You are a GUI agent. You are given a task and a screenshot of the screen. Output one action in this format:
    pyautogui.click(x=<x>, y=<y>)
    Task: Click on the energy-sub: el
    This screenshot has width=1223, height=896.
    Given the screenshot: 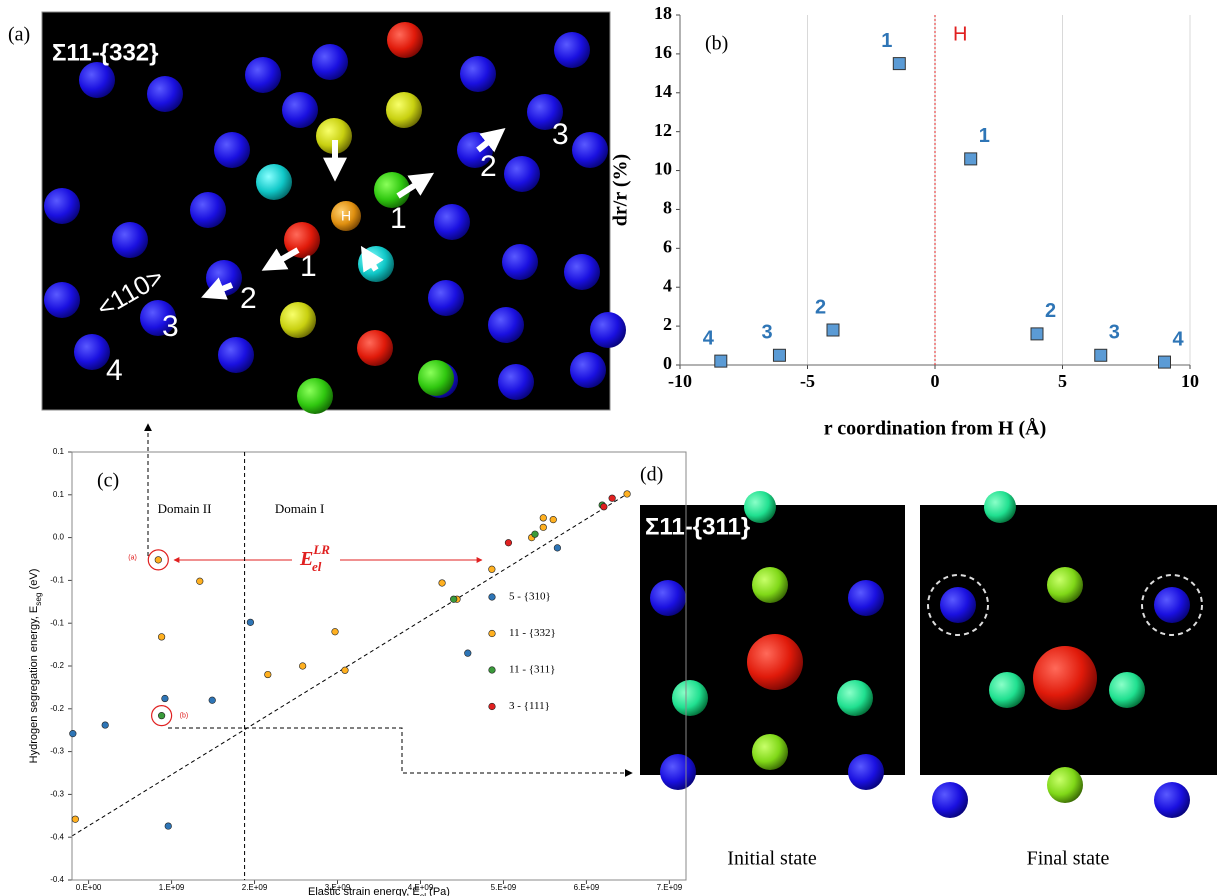 What is the action you would take?
    pyautogui.click(x=317, y=566)
    